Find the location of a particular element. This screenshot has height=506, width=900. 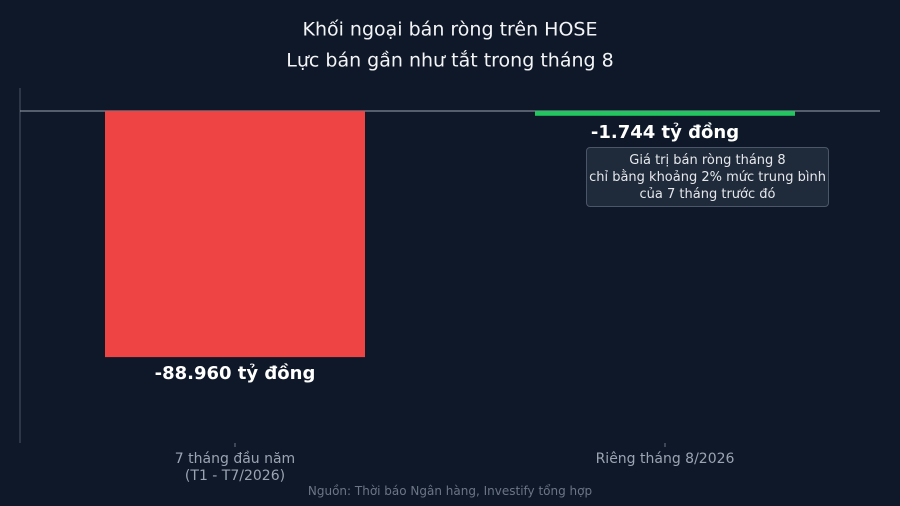

chart-title: Khối ngoại bán ròng trên HOSE is located at coordinates (449, 30).